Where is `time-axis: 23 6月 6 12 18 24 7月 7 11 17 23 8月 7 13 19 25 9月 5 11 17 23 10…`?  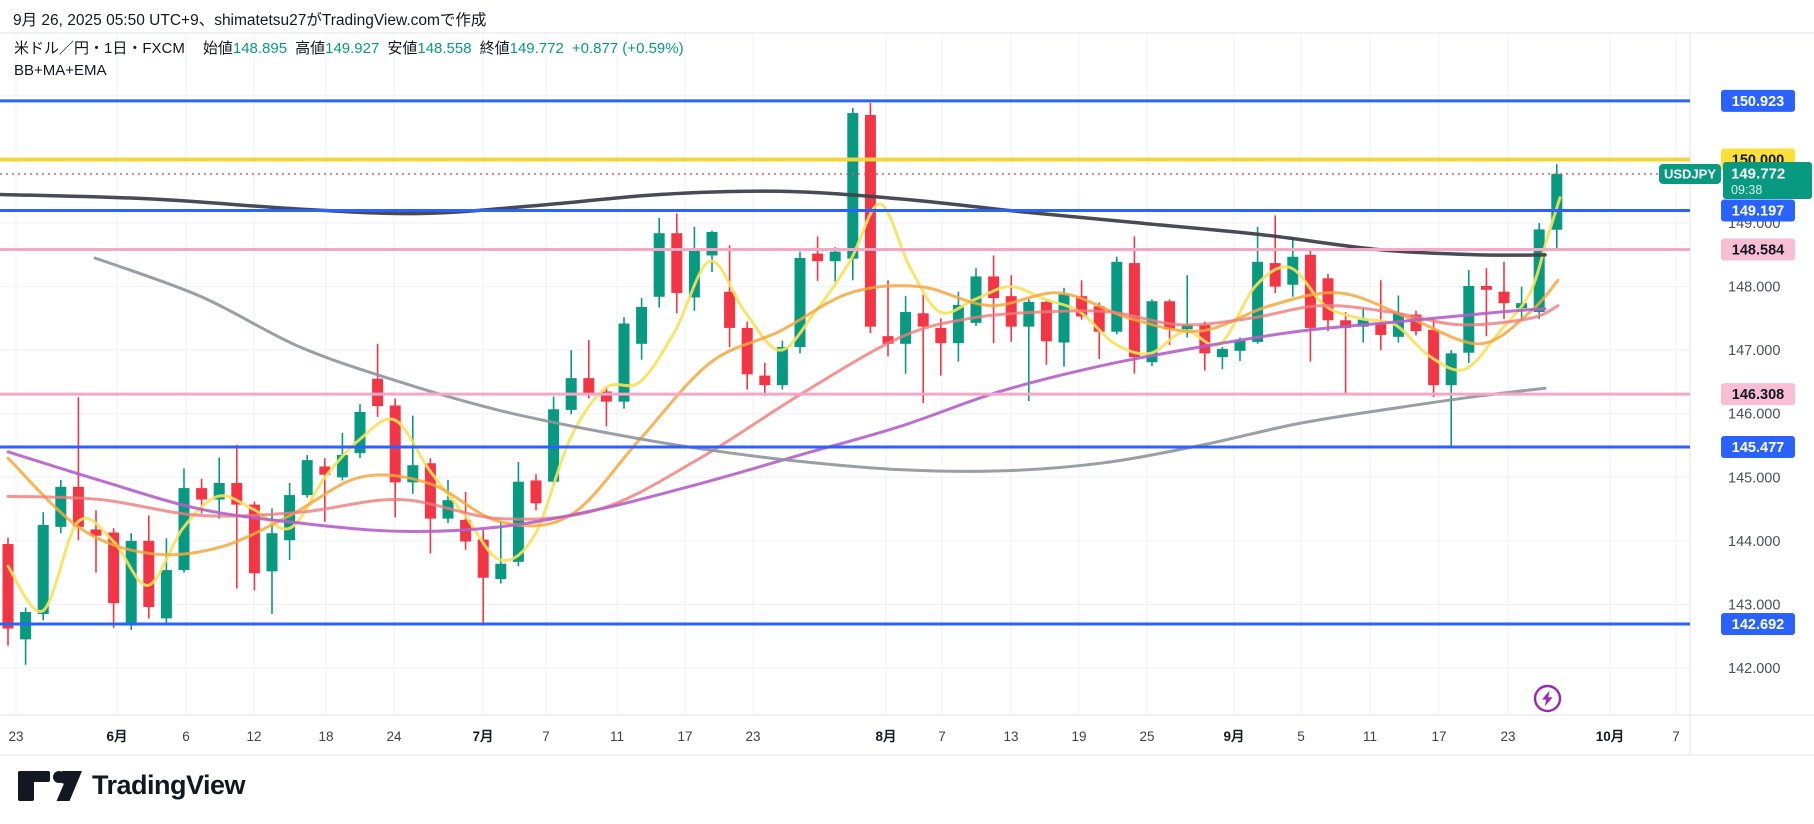
time-axis: 23 6月 6 12 18 24 7月 7 11 17 23 8月 7 13 19 25 9月 5 11 17 23 10… is located at coordinates (843, 736).